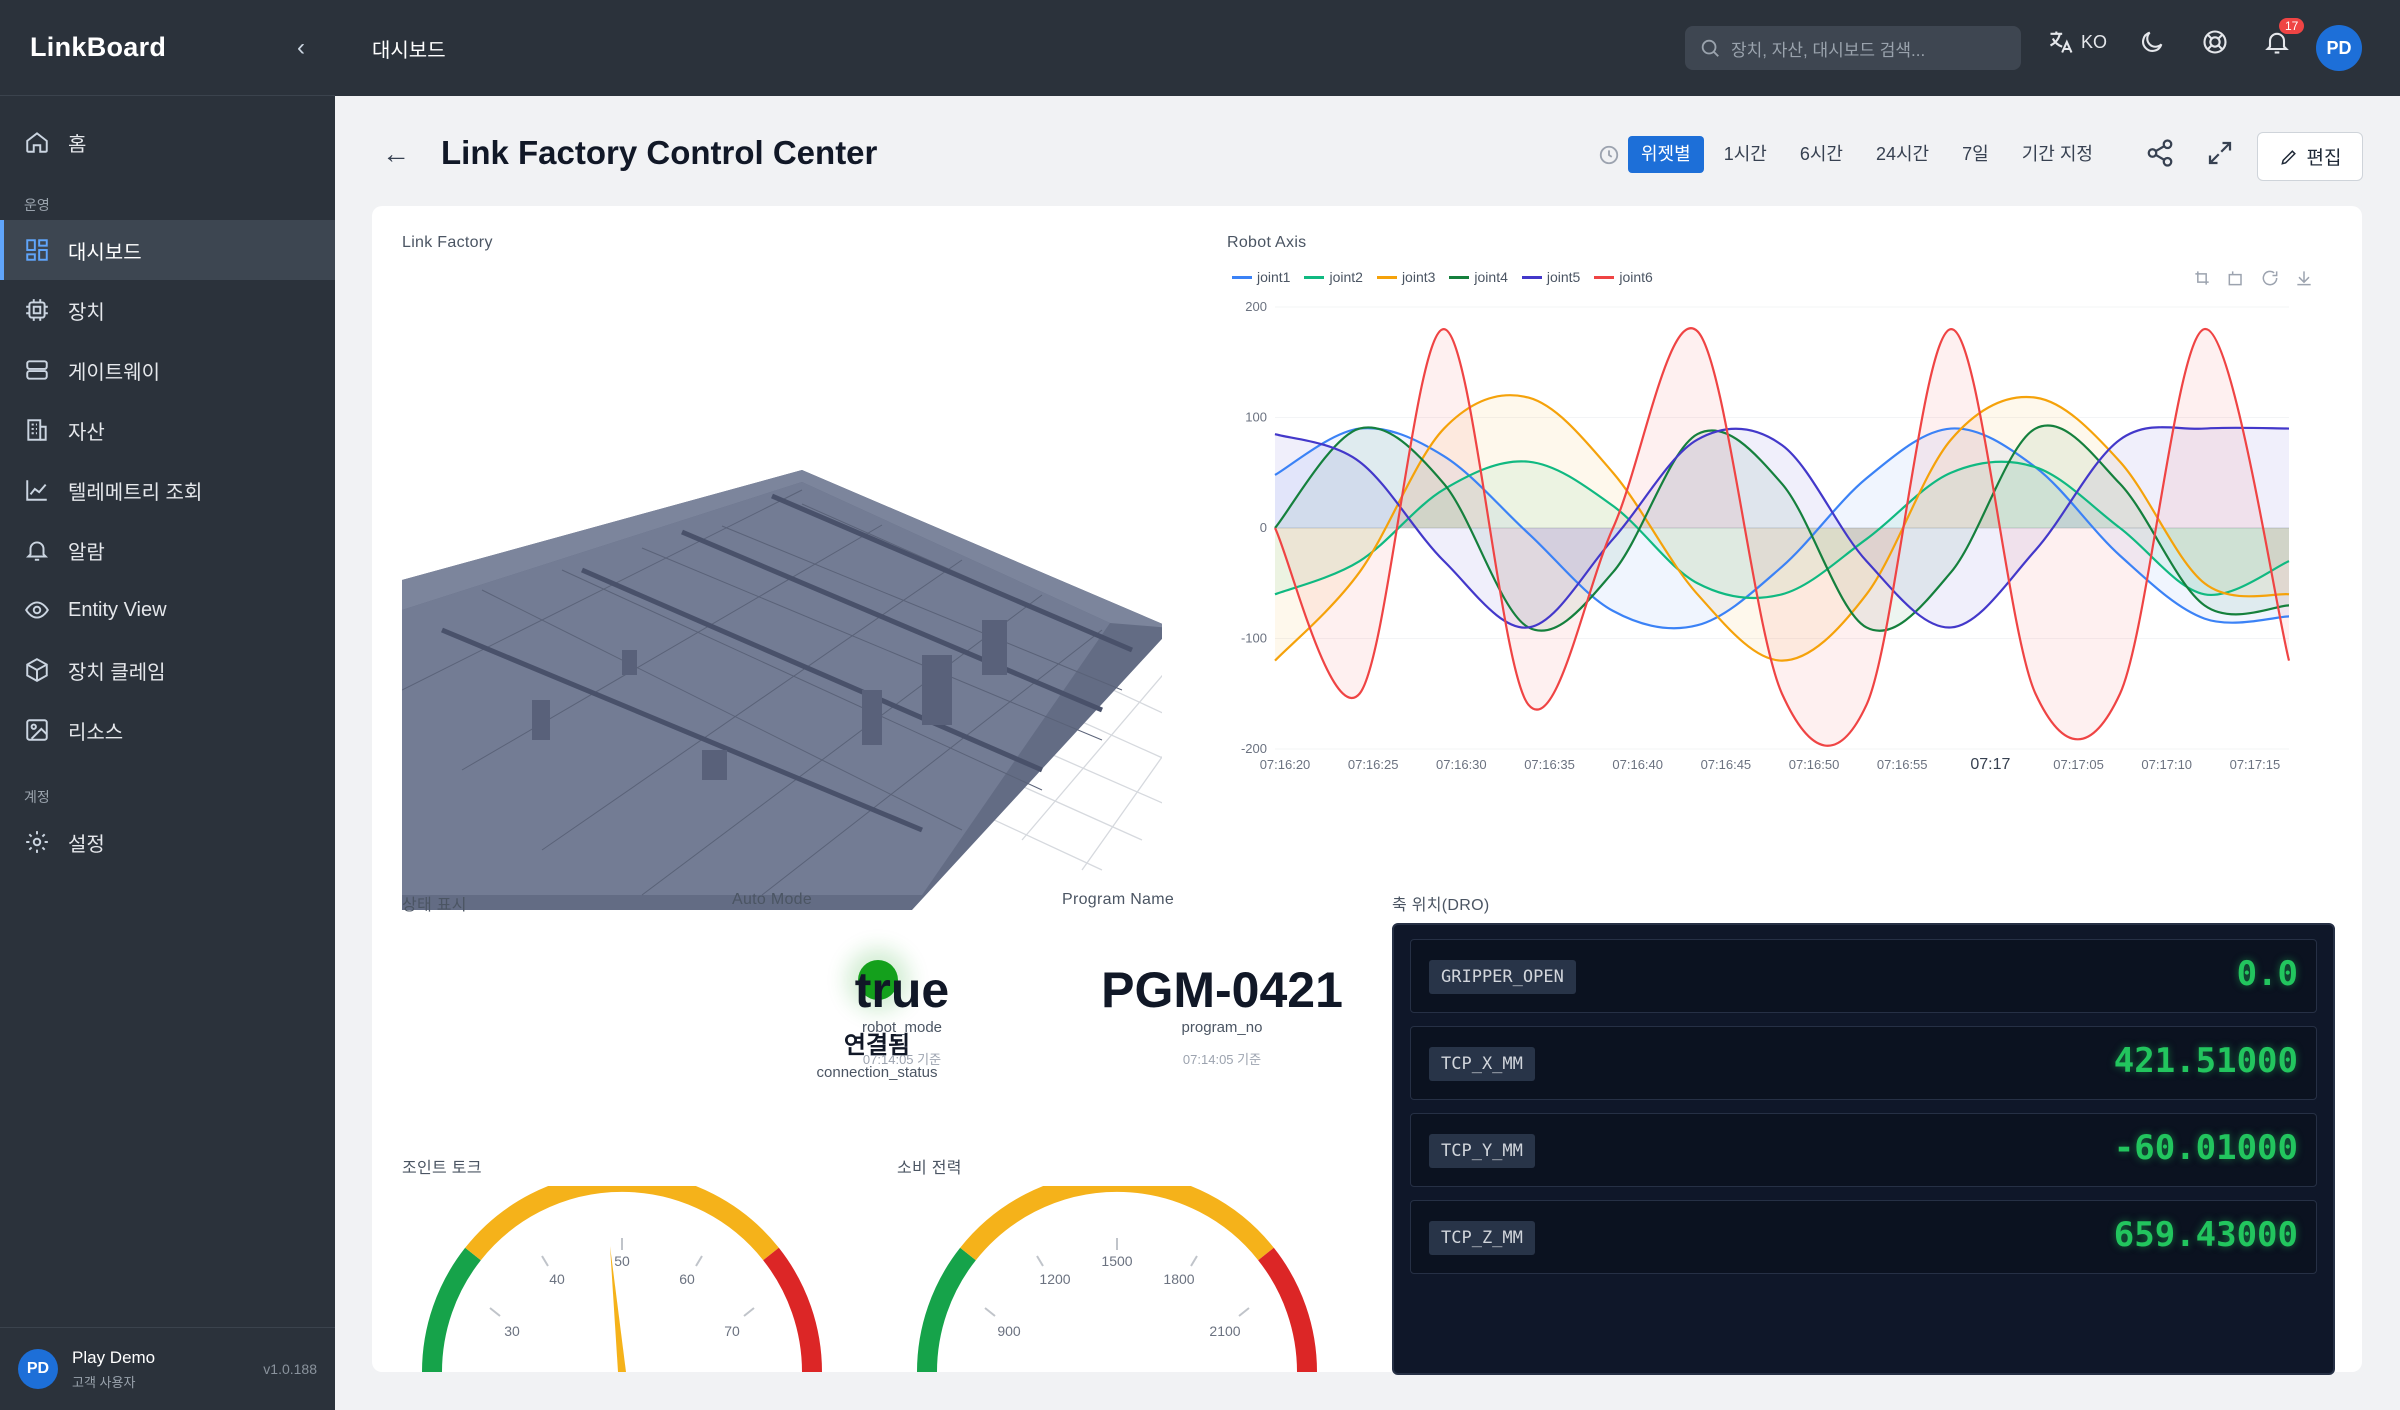 The width and height of the screenshot is (2400, 1410). Describe the element at coordinates (1222, 1059) in the screenshot. I see `program-timestamp: 07:14:05 기준` at that location.